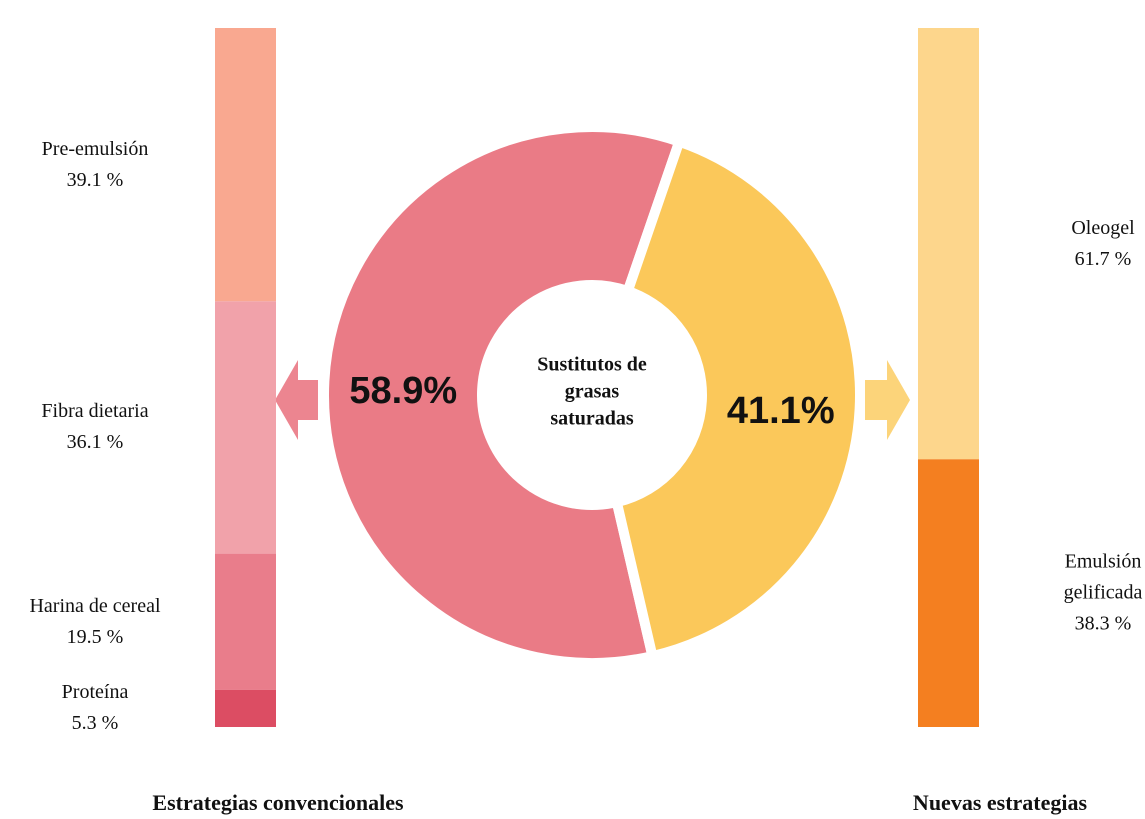 Image resolution: width=1145 pixels, height=819 pixels. I want to click on segment-value: 5.3 %, so click(95, 723).